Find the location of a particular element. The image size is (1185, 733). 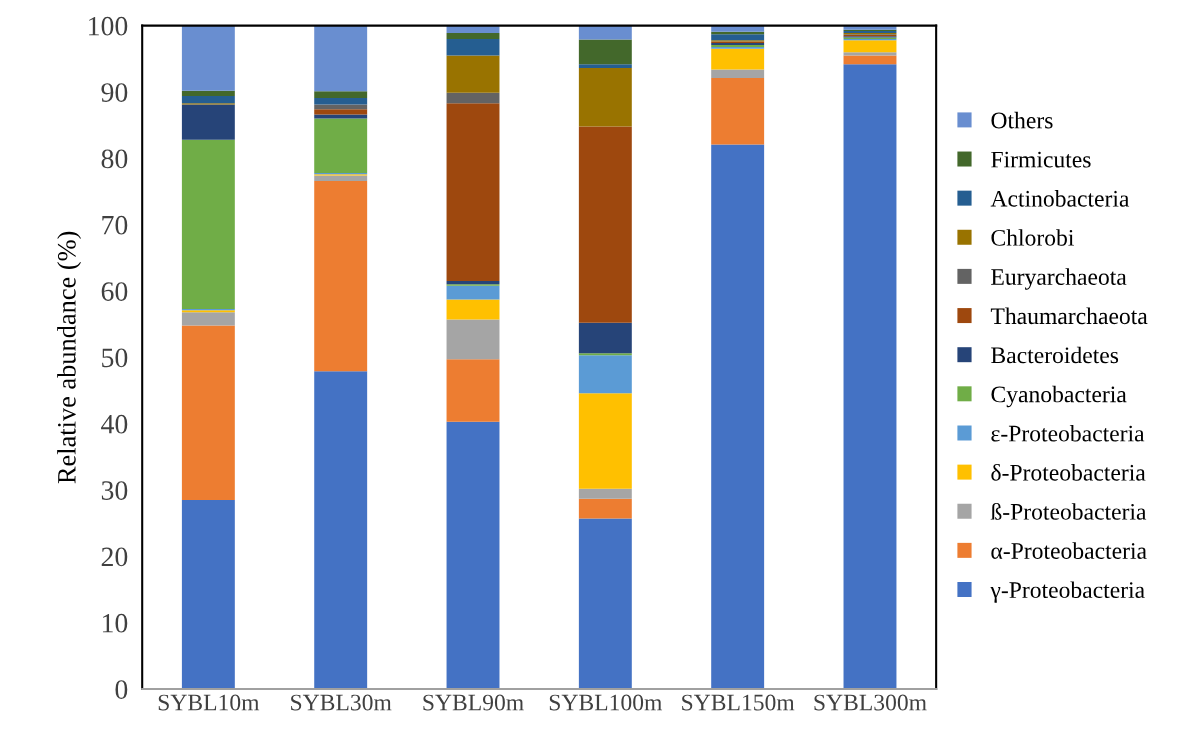

legend-label: α-Proteobacteria is located at coordinates (1069, 550).